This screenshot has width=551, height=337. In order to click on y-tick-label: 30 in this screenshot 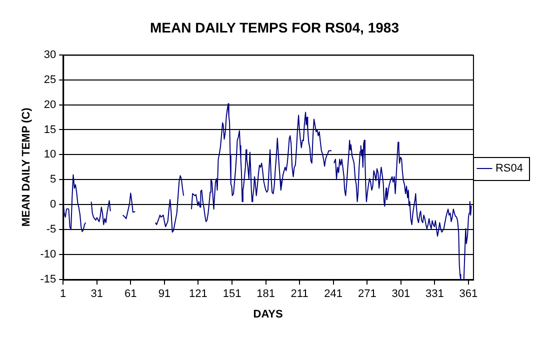, I will do `click(50, 54)`.